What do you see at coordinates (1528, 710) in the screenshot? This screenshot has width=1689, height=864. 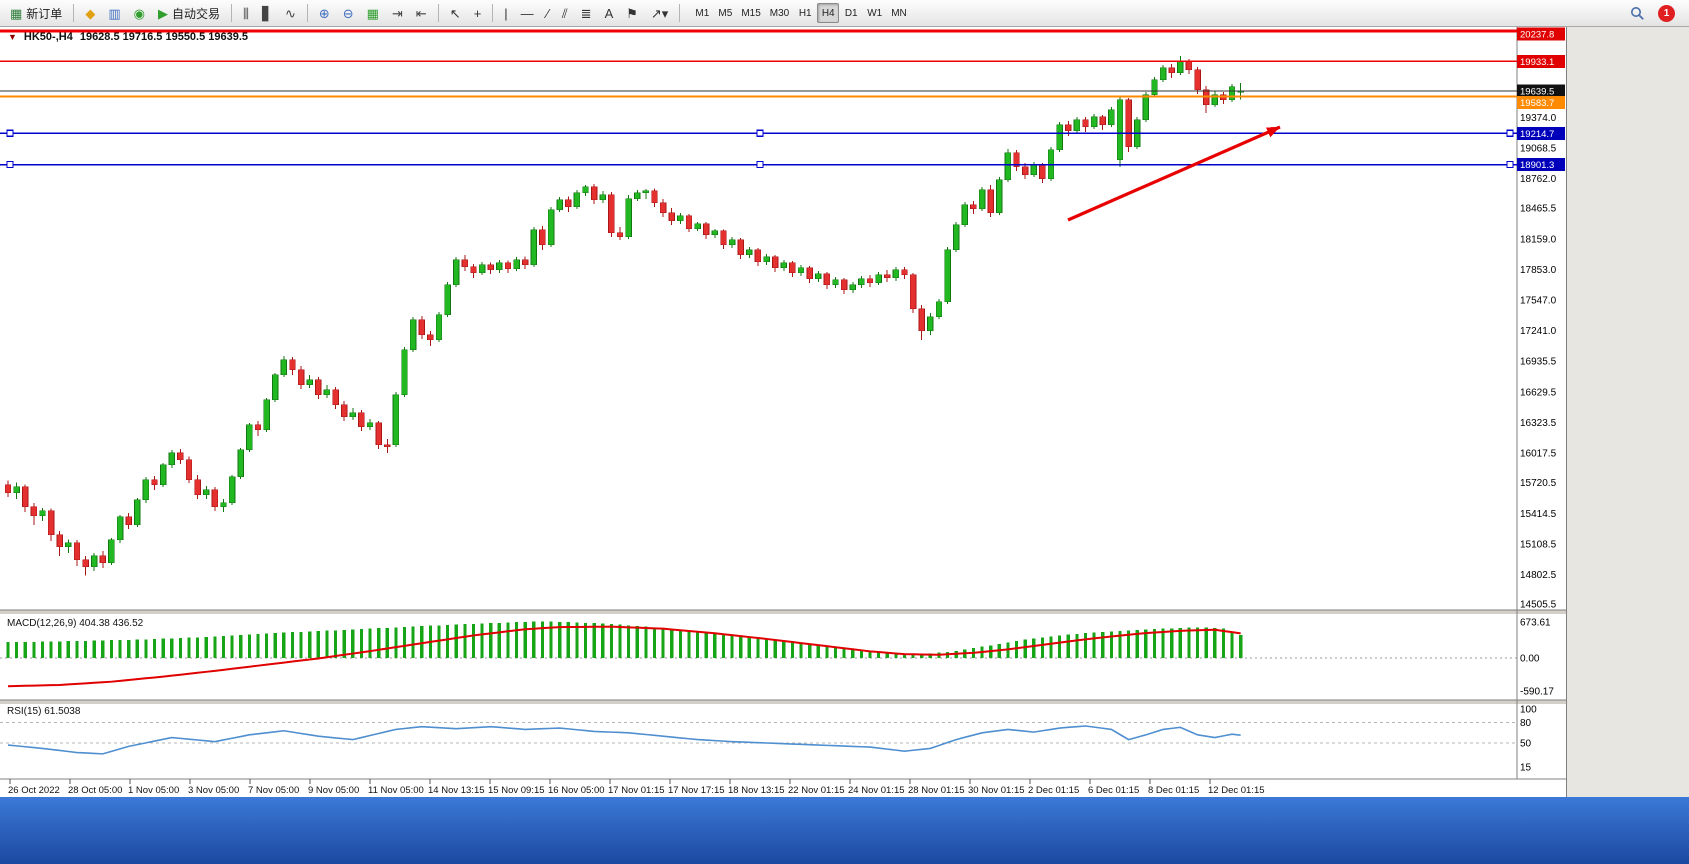 I see `svg-text: 100` at bounding box center [1528, 710].